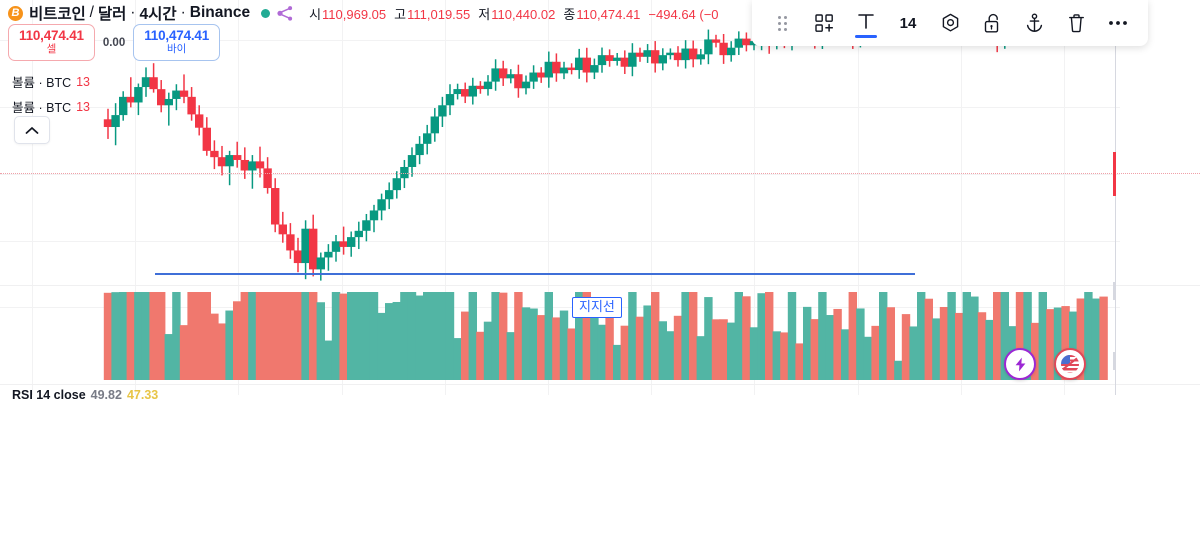 Image resolution: width=1200 pixels, height=549 pixels. Describe the element at coordinates (354, 14) in the screenshot. I see `ohlc-open-value: 110,969.05` at that location.